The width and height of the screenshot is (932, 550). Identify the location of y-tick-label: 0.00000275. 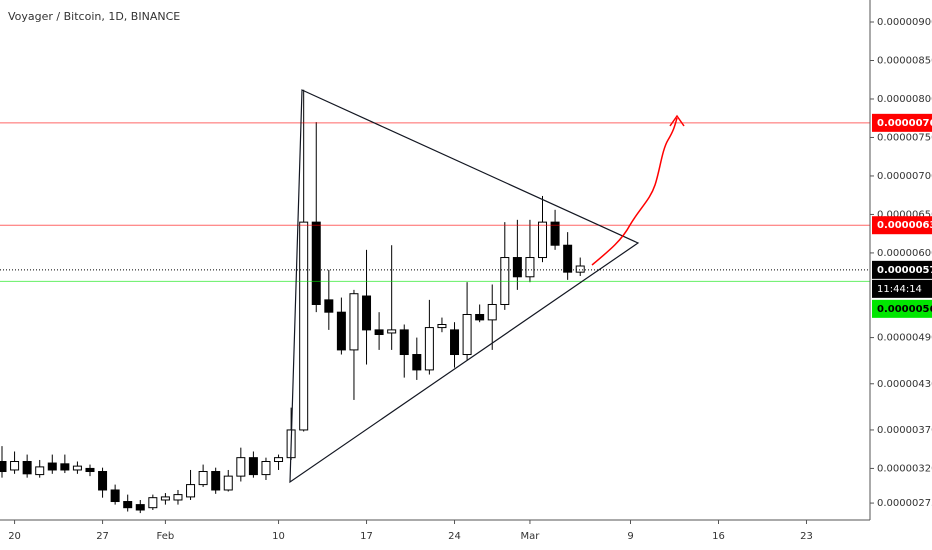
(904, 503).